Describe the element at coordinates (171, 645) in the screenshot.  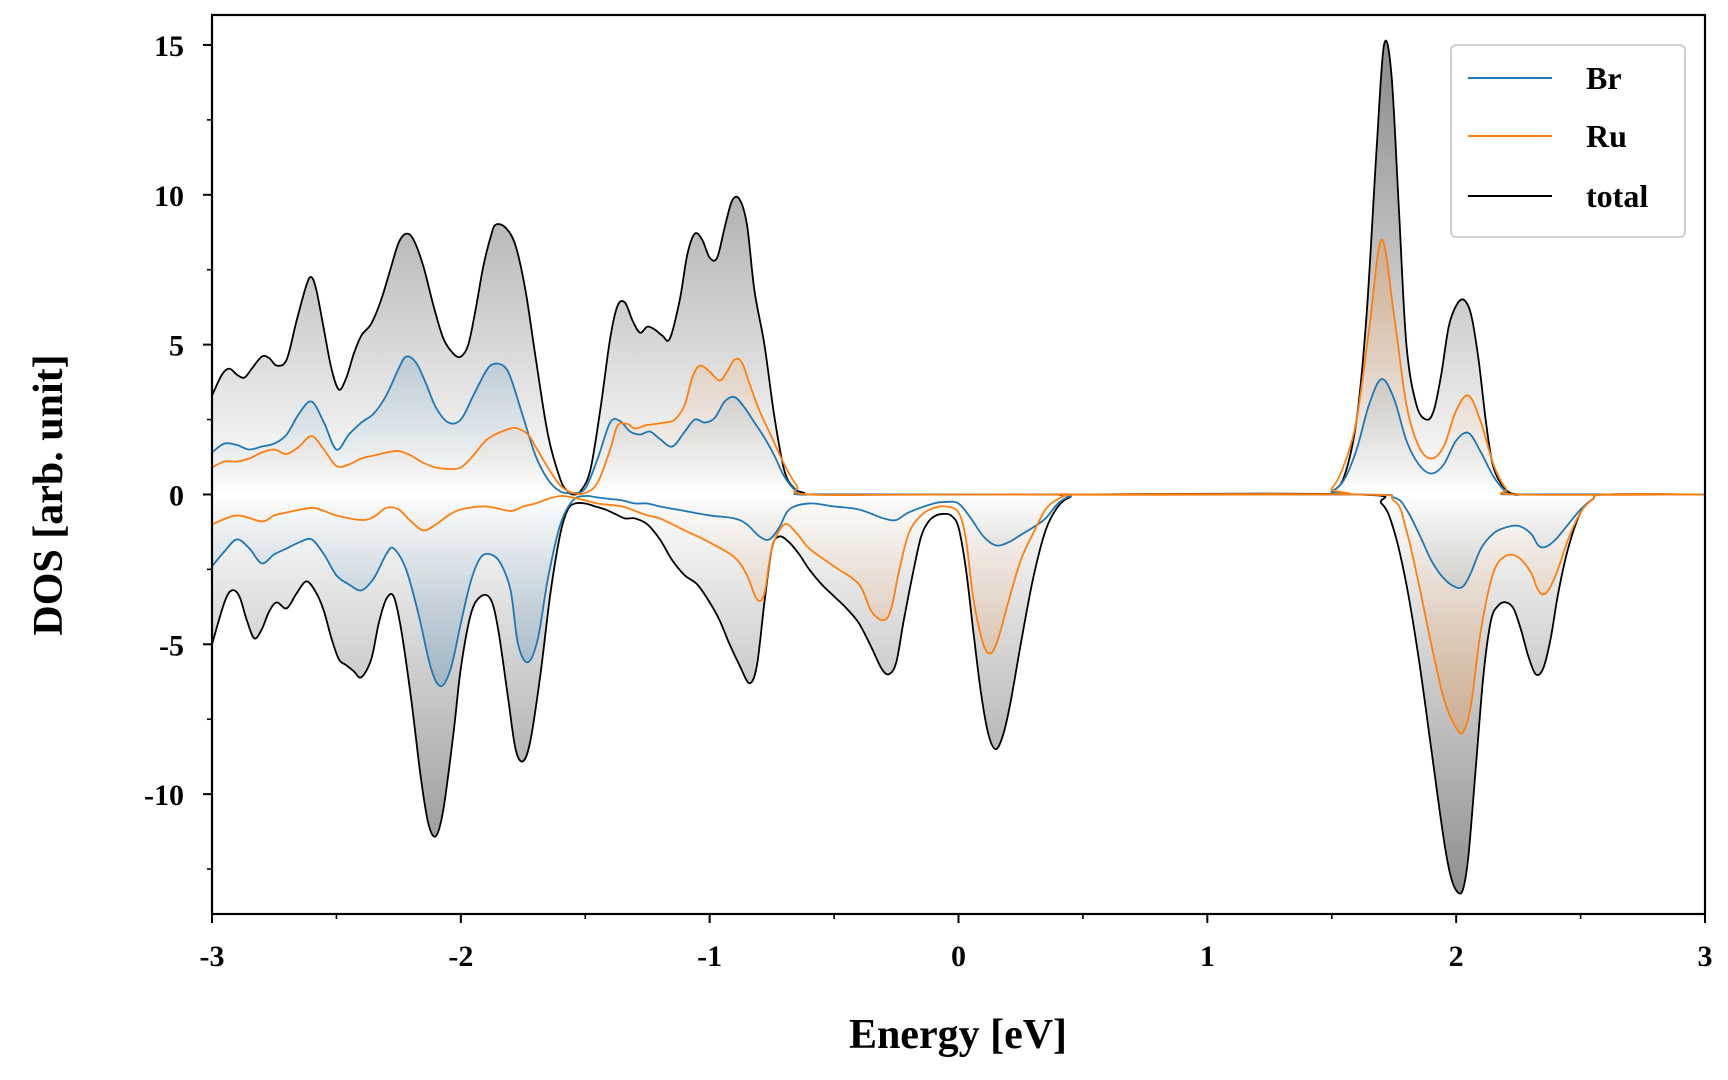
I see `y-tick-label: -5` at that location.